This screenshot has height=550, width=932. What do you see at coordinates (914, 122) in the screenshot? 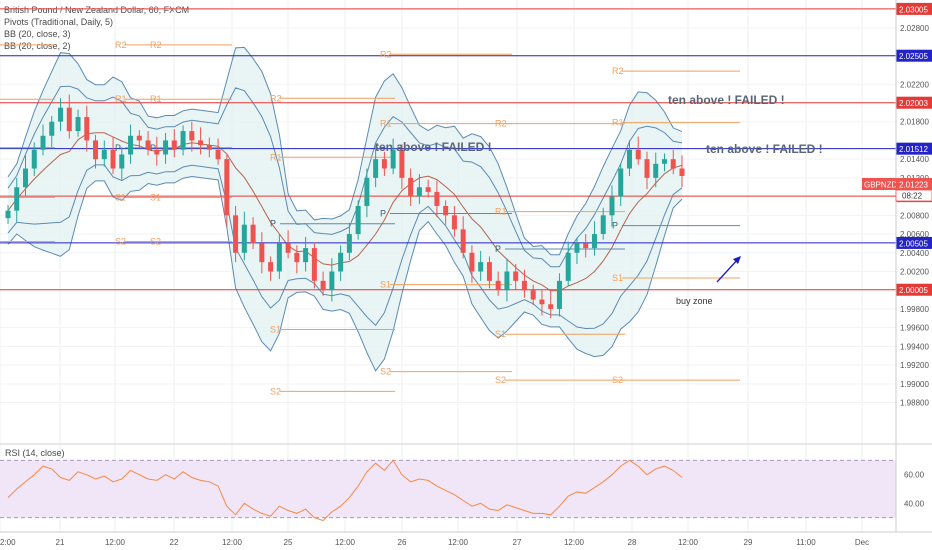
I see `price-tick: 2.01800` at bounding box center [914, 122].